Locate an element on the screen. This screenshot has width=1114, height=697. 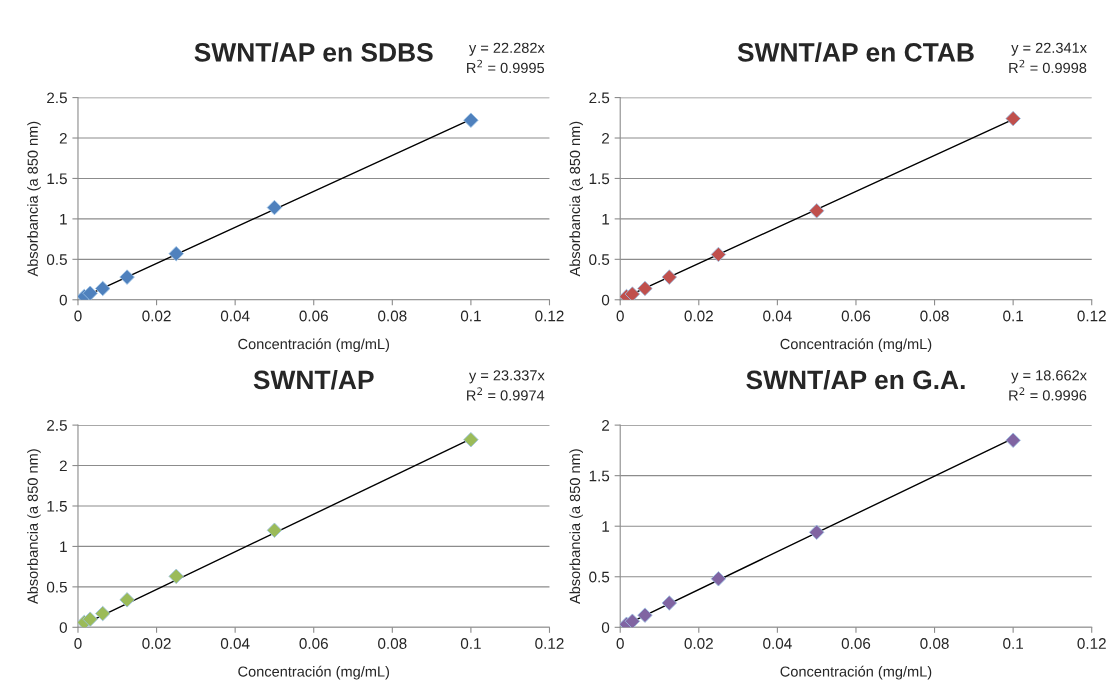
chart-title: SWNT/AP is located at coordinates (313, 379).